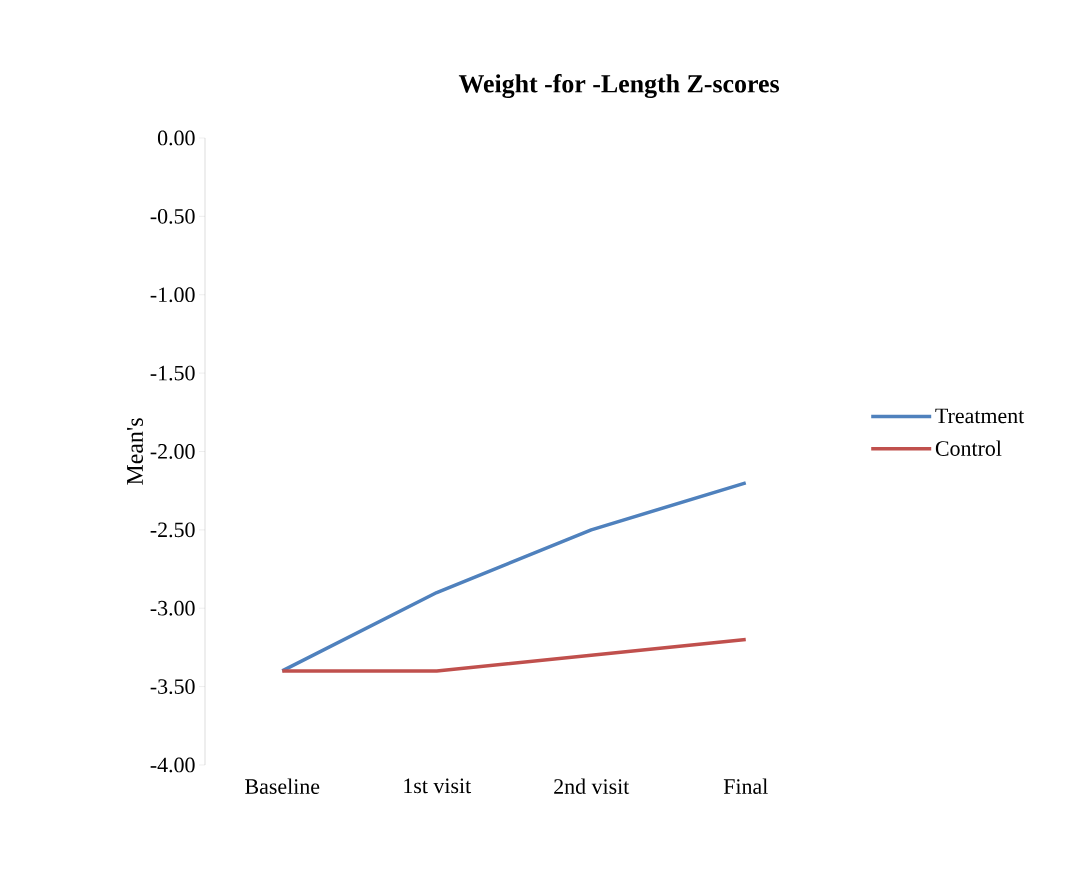 This screenshot has height=877, width=1087. What do you see at coordinates (172, 295) in the screenshot?
I see `y-tick-label: -1.00` at bounding box center [172, 295].